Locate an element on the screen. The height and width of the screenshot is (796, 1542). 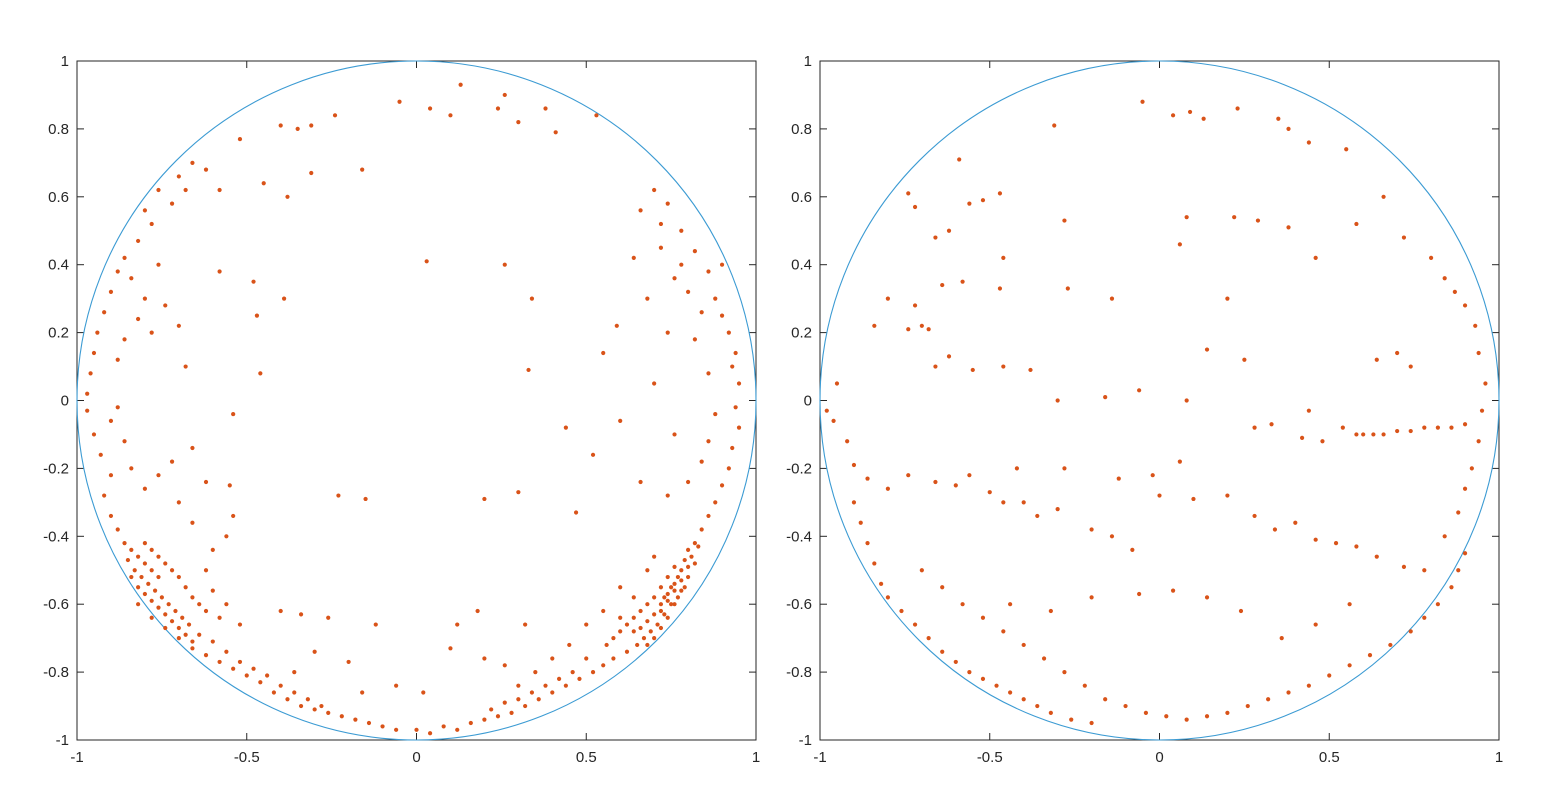
left-x-tick-label: 1 is located at coordinates (756, 757).